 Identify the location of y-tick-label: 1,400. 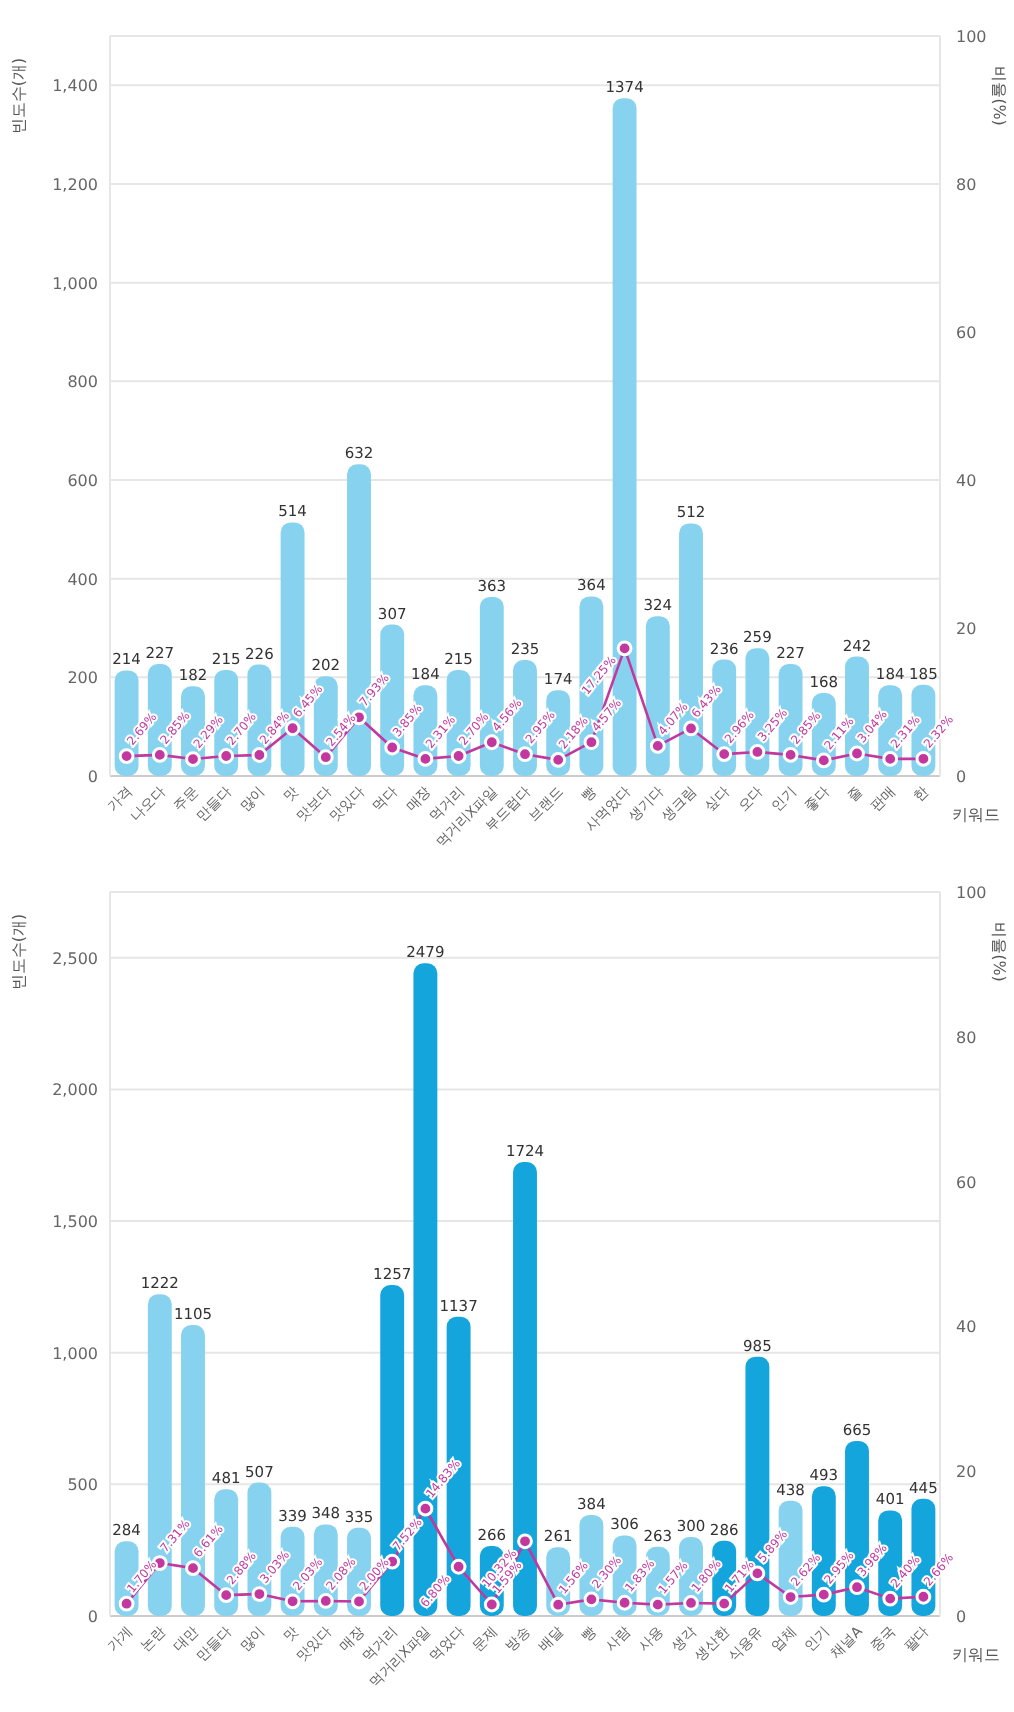
(75, 86).